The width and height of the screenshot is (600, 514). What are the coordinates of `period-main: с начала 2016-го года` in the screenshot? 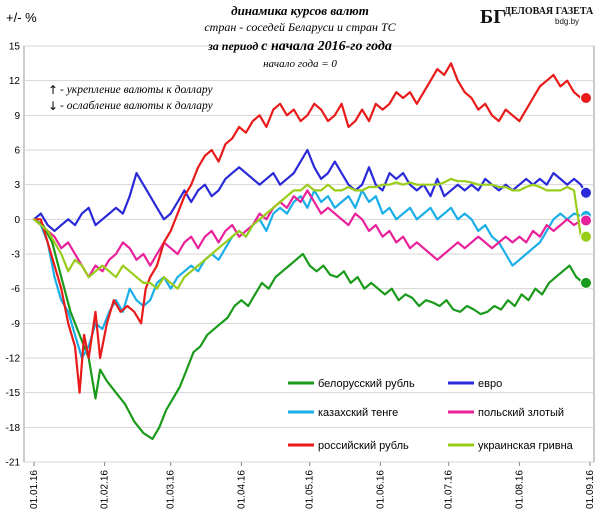 It's located at (326, 46).